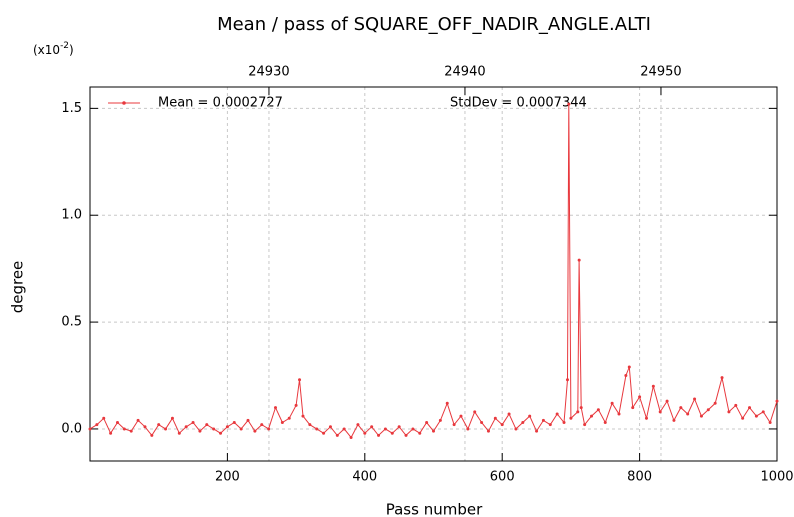 This screenshot has width=794, height=517. Describe the element at coordinates (71, 50) in the screenshot. I see `y-scale-suffix: )` at that location.